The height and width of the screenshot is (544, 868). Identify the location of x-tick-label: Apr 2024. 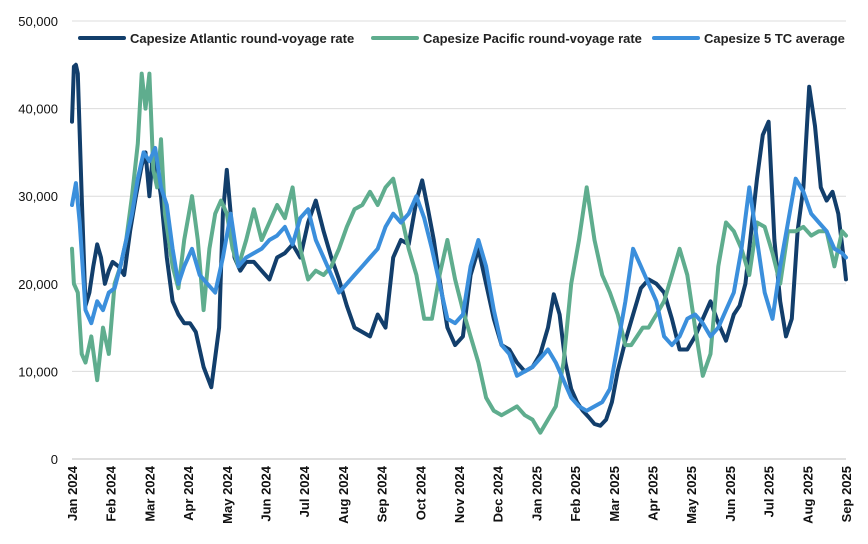
(188, 493).